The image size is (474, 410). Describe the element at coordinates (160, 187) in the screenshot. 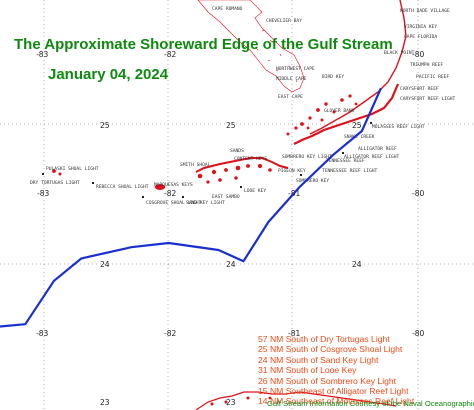

I see `land-marquesas` at that location.